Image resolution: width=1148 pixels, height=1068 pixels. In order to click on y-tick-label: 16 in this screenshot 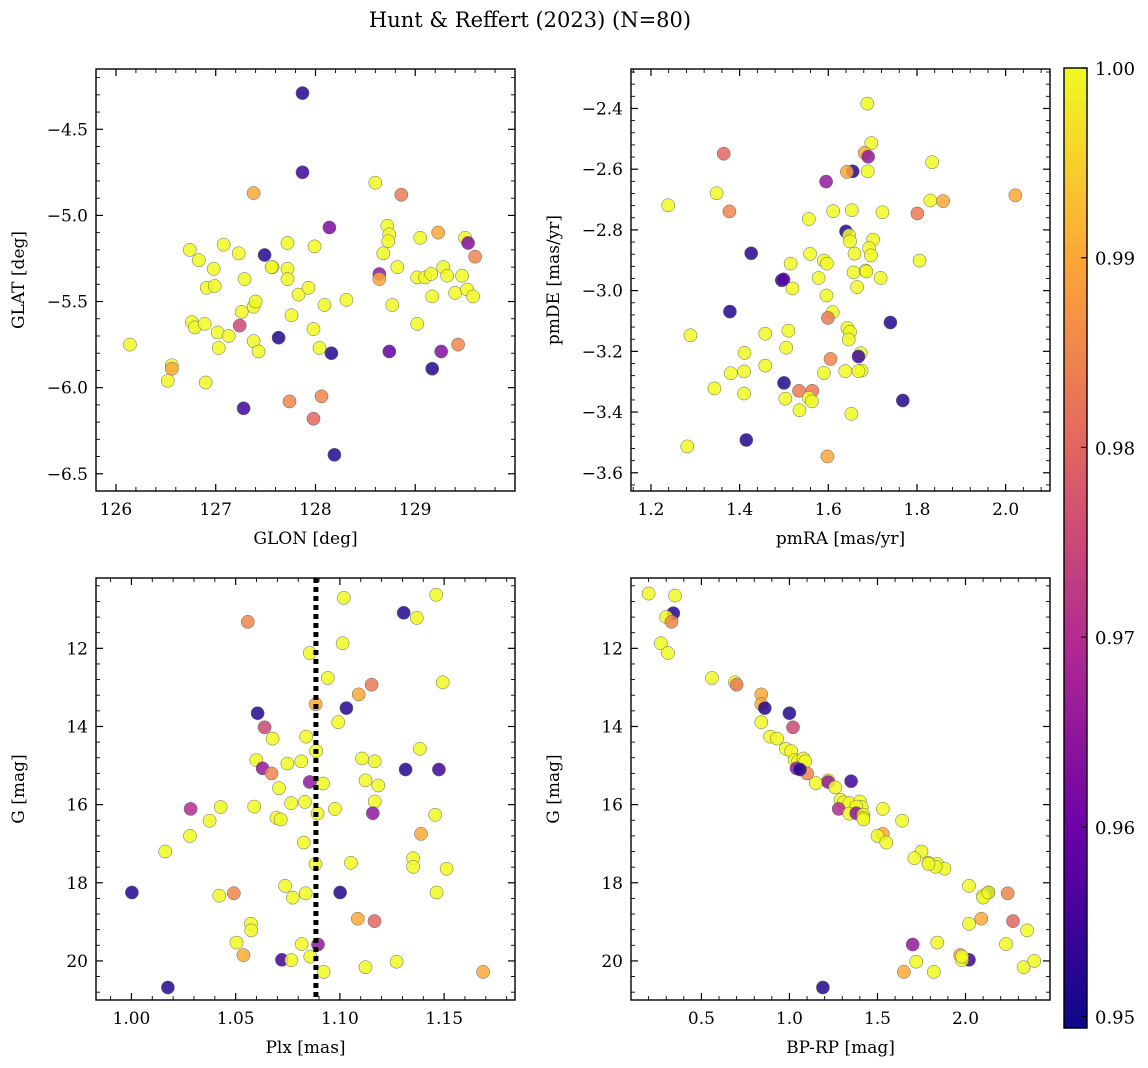, I will do `click(612, 806)`.